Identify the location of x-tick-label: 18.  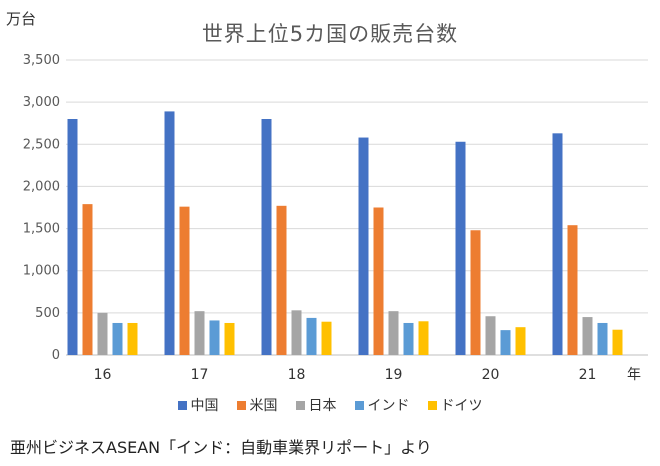
(297, 375).